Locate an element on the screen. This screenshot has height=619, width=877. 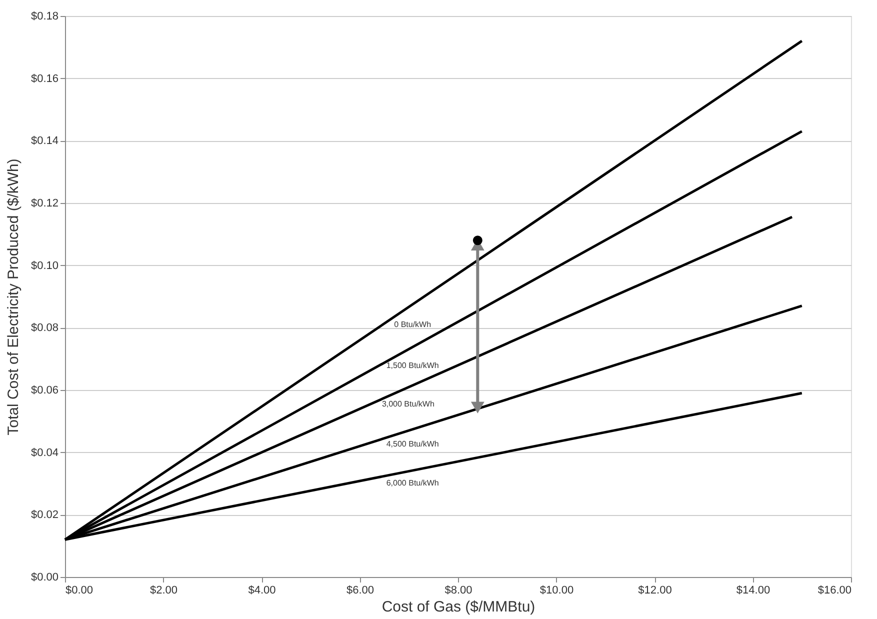
y-axis-title: Total Cost of Electricity Produced ($/kWh) is located at coordinates (13, 297).